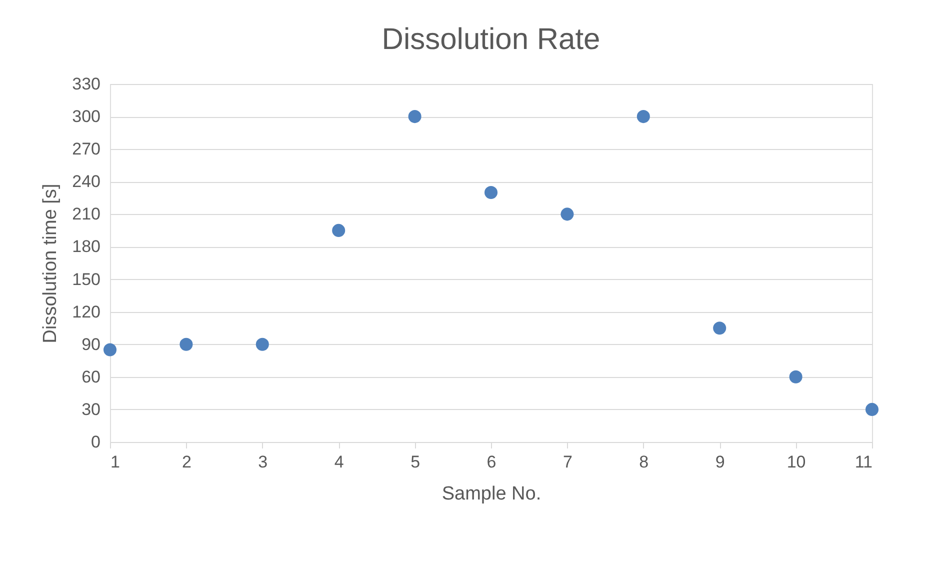 The height and width of the screenshot is (580, 936). What do you see at coordinates (115, 462) in the screenshot?
I see `x-tick-label: 1` at bounding box center [115, 462].